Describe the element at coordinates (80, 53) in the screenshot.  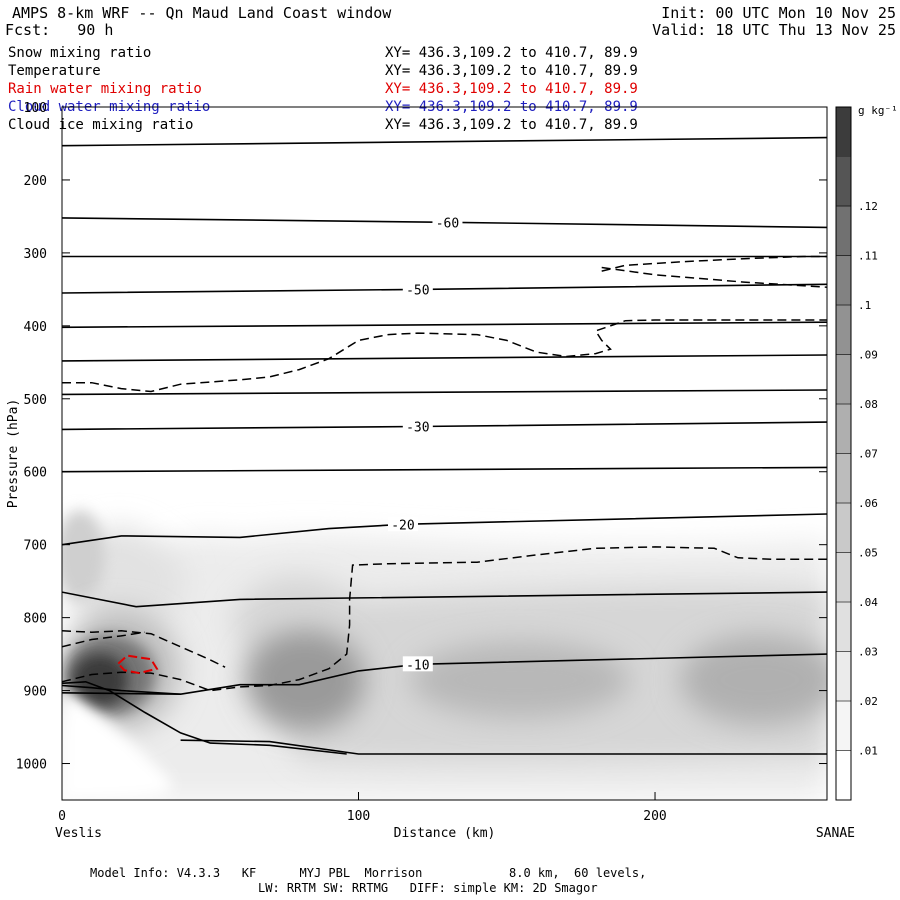
I see `legend-name-snow: Snow mixing ratio` at that location.